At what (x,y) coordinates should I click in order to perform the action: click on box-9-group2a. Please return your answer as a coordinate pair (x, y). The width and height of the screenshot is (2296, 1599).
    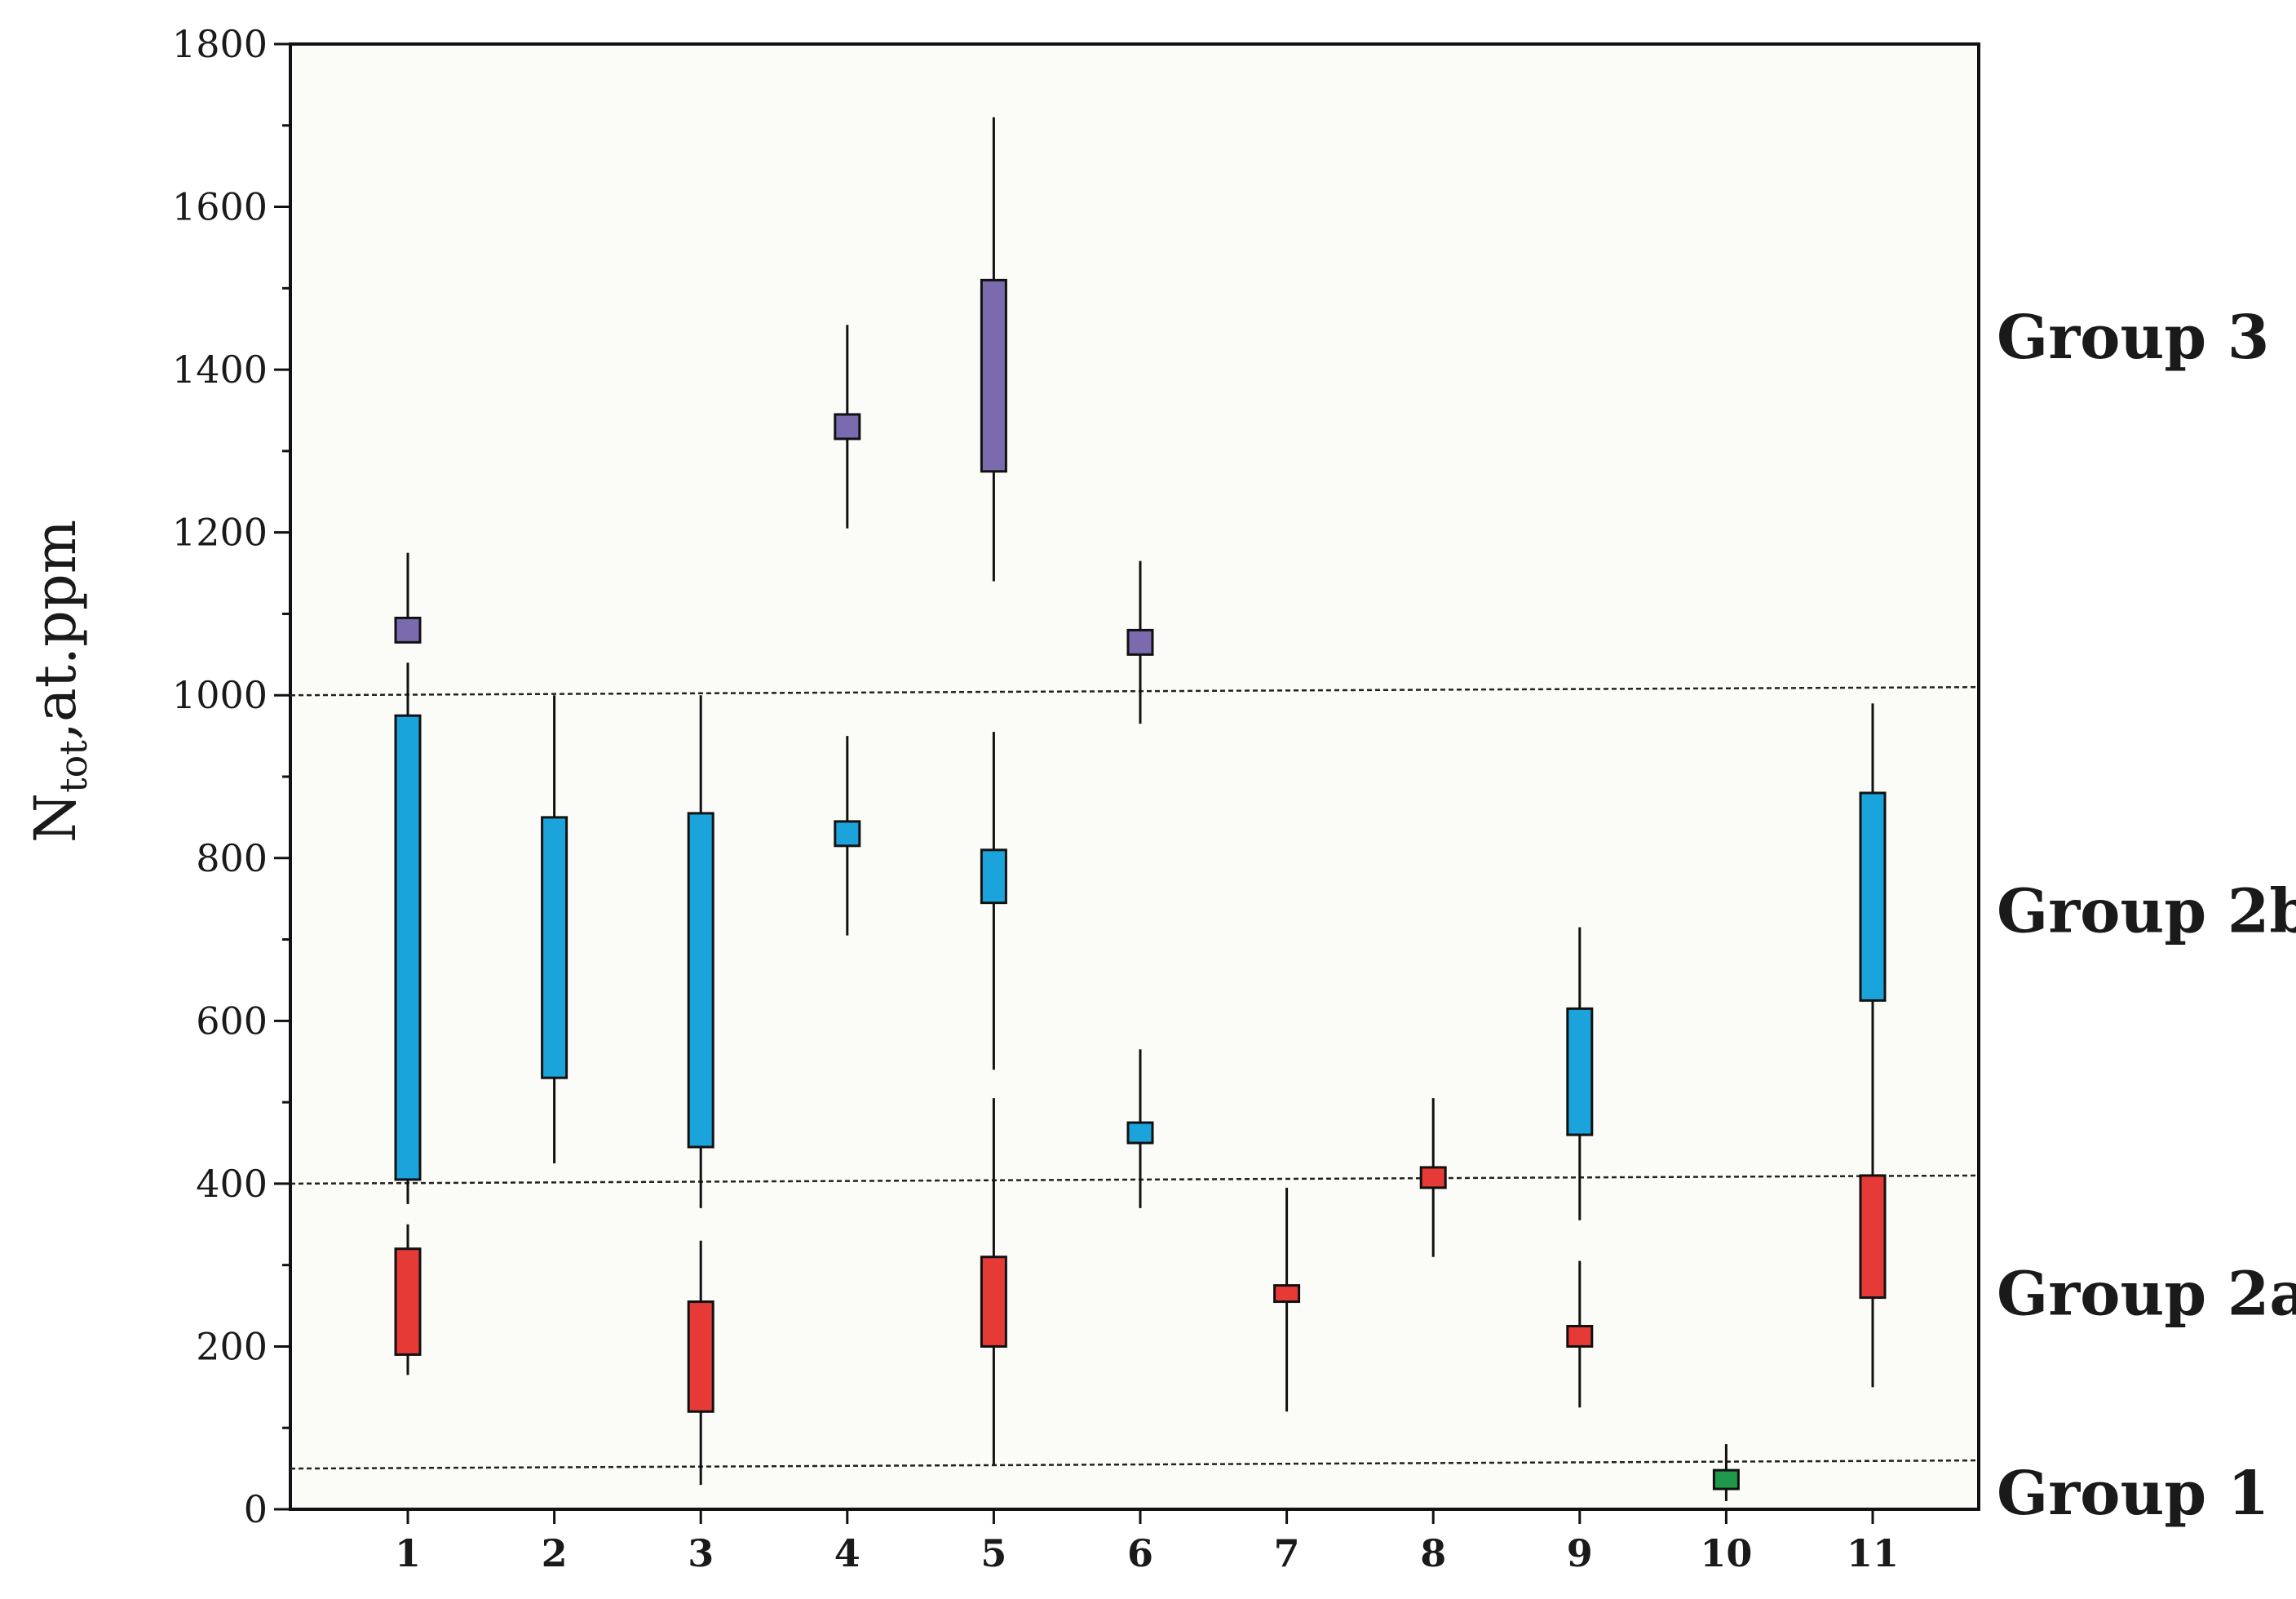
    Looking at the image, I should click on (1580, 1336).